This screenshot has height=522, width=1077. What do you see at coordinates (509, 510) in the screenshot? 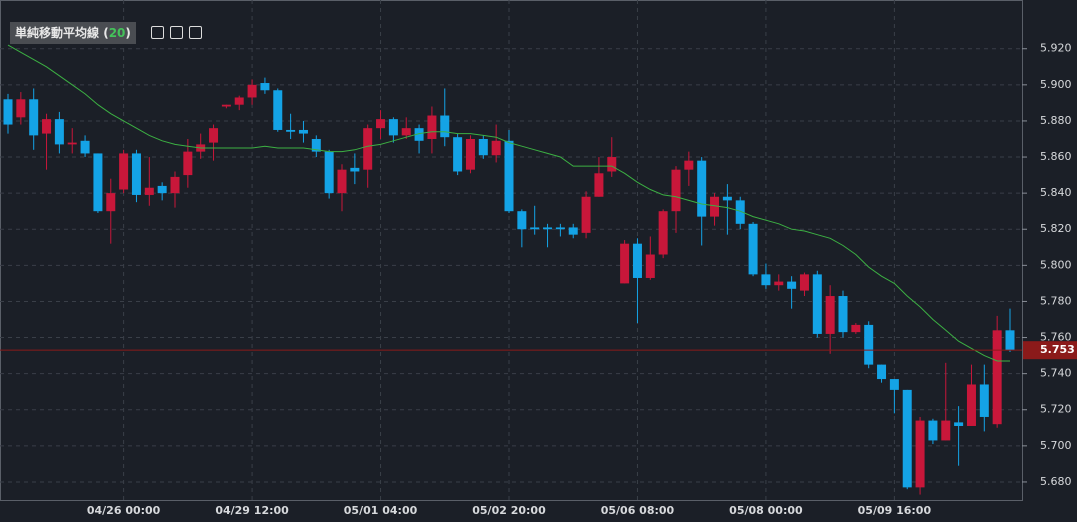
I see `x-tick-label: 05/02 20:00` at bounding box center [509, 510].